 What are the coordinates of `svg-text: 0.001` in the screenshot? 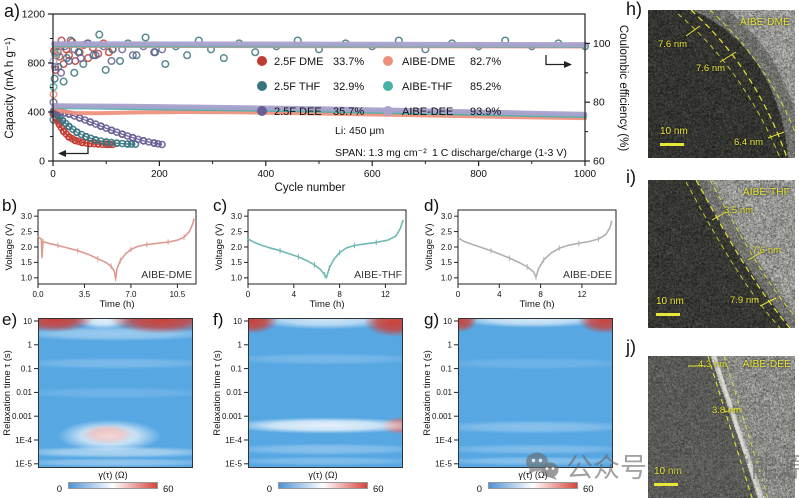 It's located at (232, 416).